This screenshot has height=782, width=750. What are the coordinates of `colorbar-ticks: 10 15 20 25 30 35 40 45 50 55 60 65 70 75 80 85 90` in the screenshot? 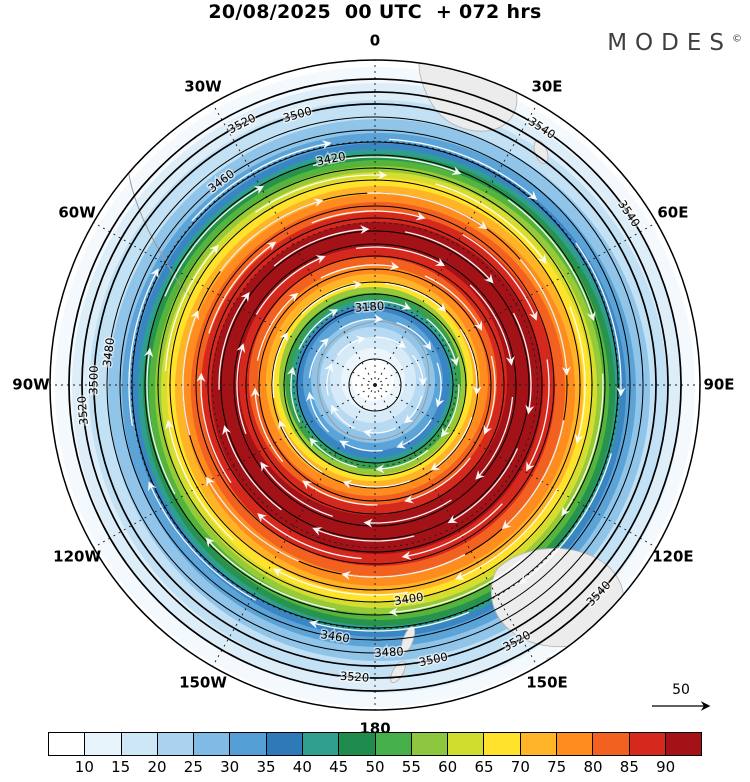 It's located at (375, 767).